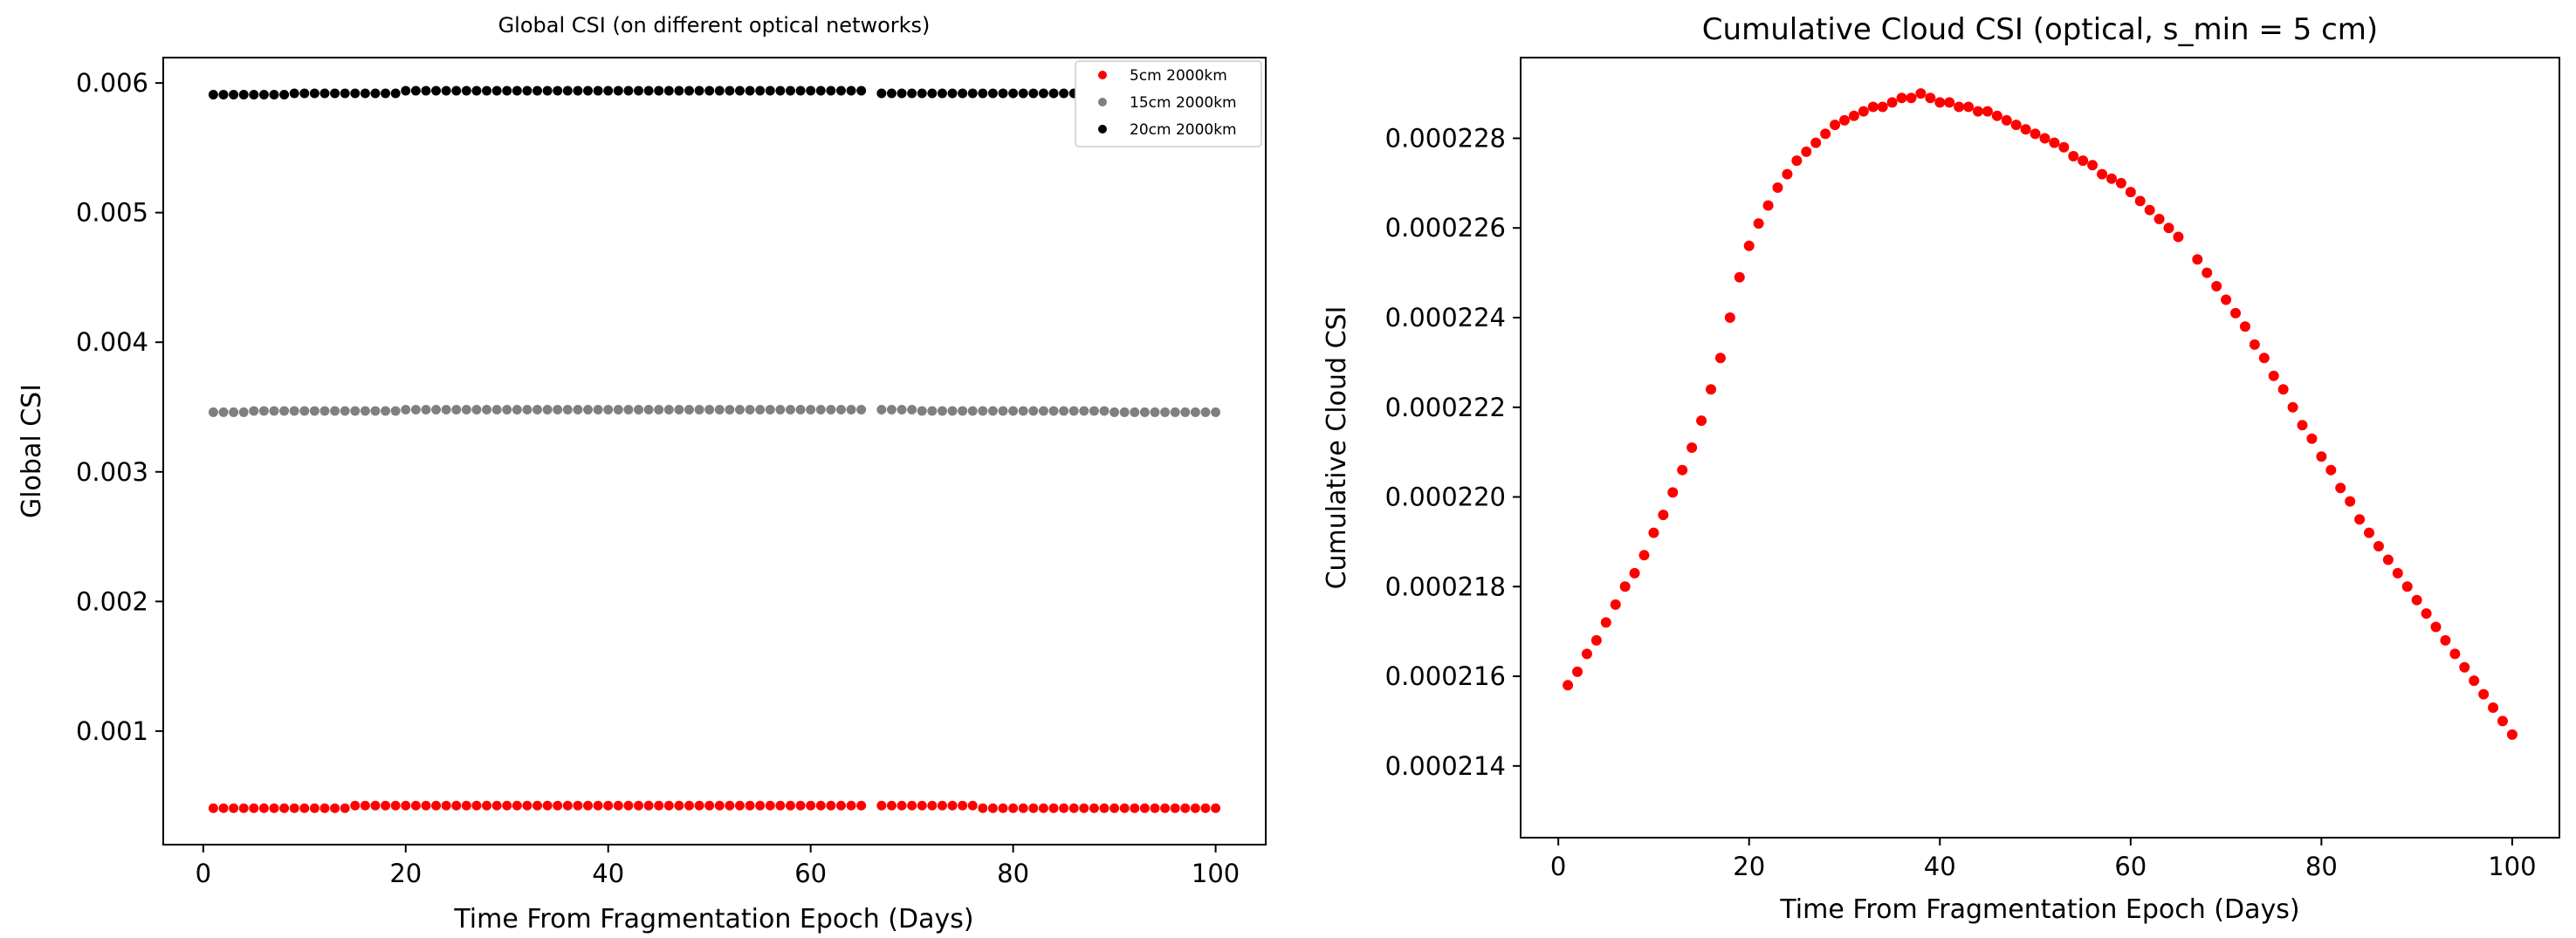 The image size is (2576, 938). Describe the element at coordinates (1183, 130) in the screenshot. I see `legend-label-20cm: 20cm 2000km` at that location.